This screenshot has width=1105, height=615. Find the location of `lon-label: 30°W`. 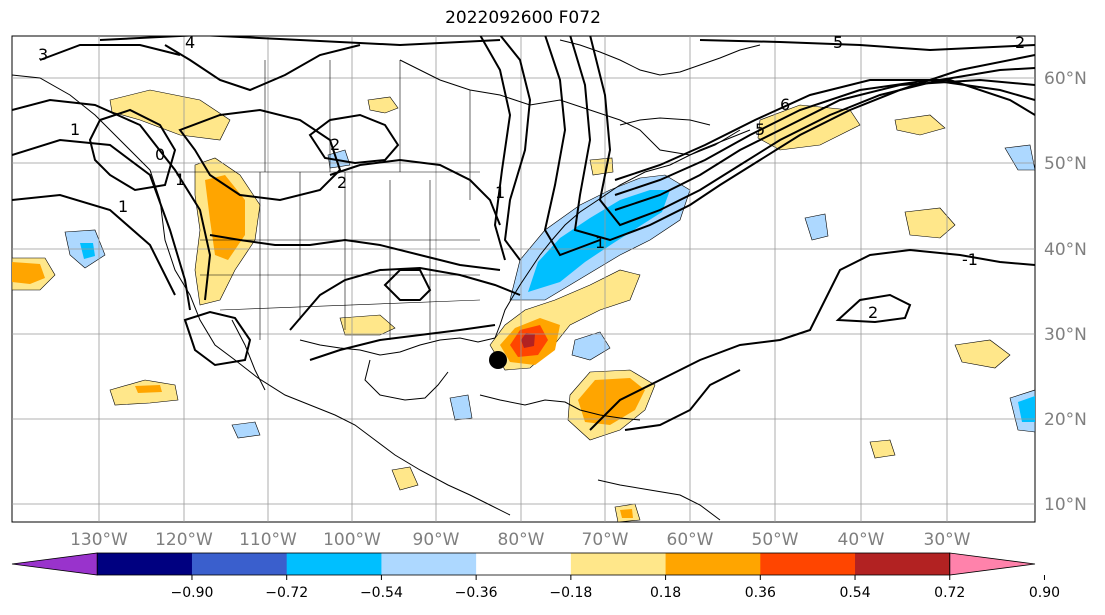

lon-label: 30°W is located at coordinates (947, 540).